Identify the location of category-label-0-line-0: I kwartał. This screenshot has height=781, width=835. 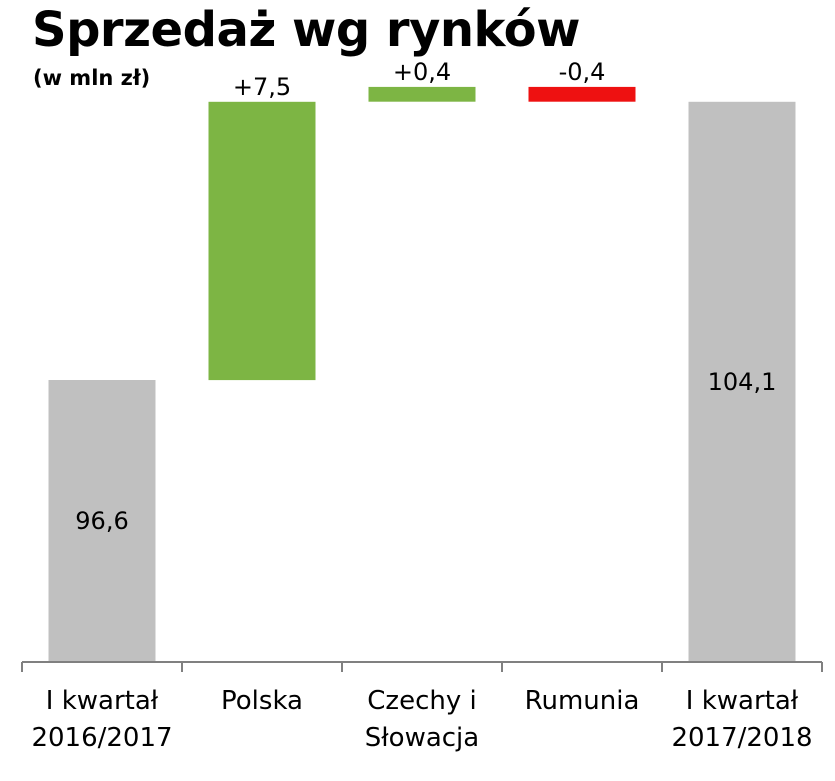
(102, 701).